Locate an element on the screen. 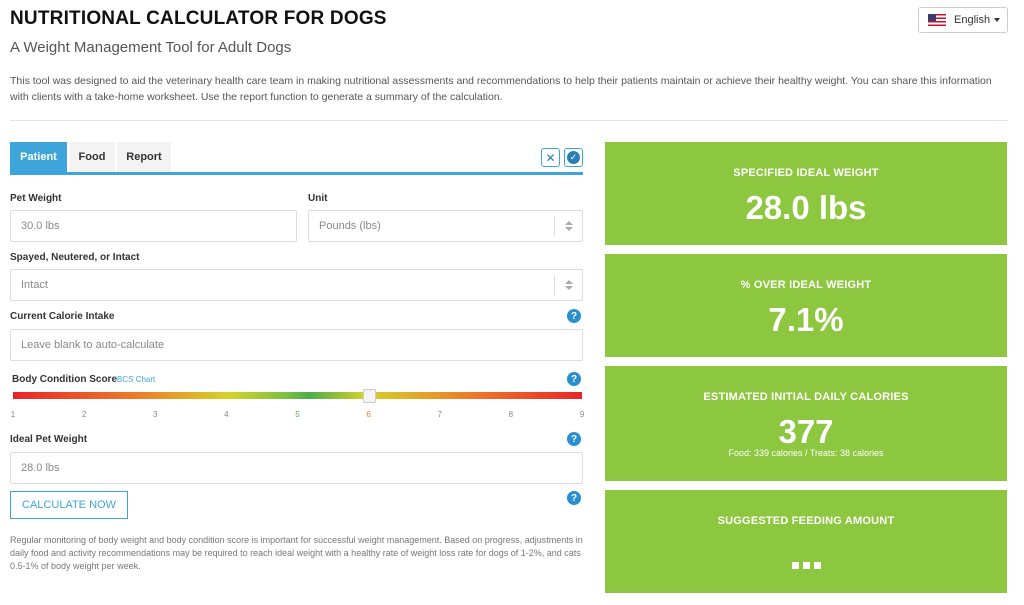 The image size is (1024, 605). calorie-label: Current Calorie Intake is located at coordinates (62, 316).